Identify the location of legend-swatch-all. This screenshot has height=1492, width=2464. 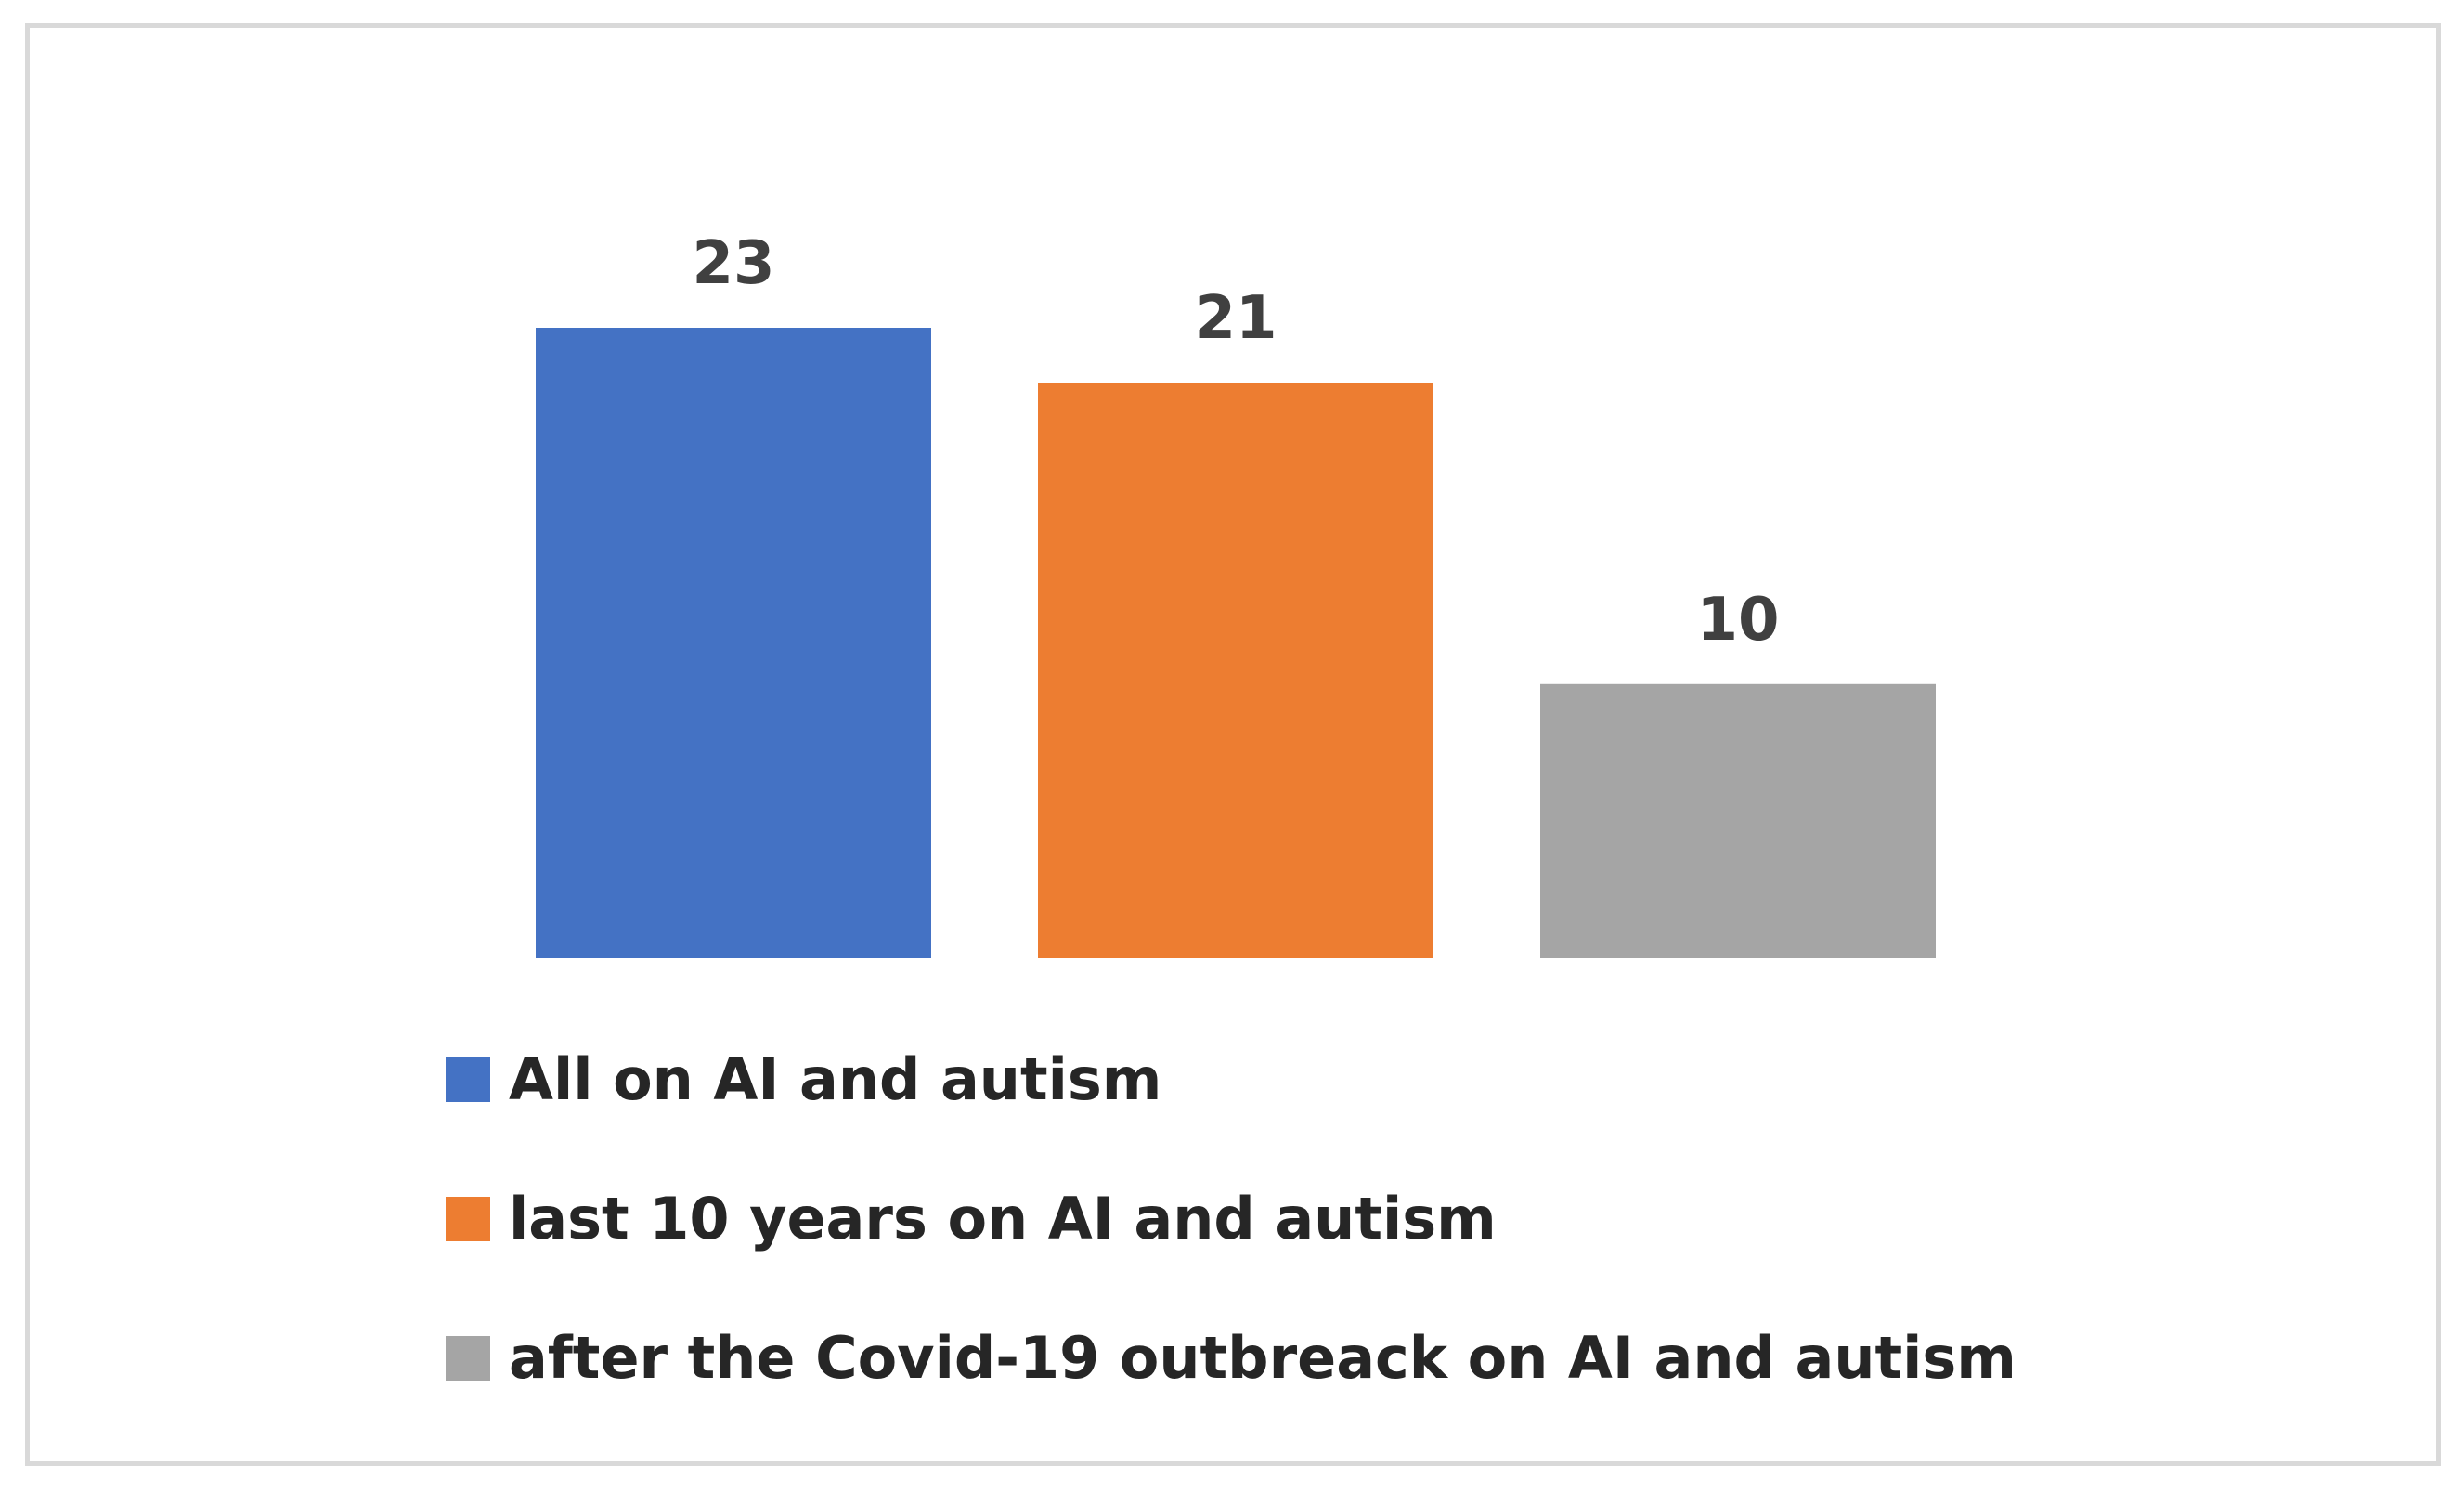
(468, 1079).